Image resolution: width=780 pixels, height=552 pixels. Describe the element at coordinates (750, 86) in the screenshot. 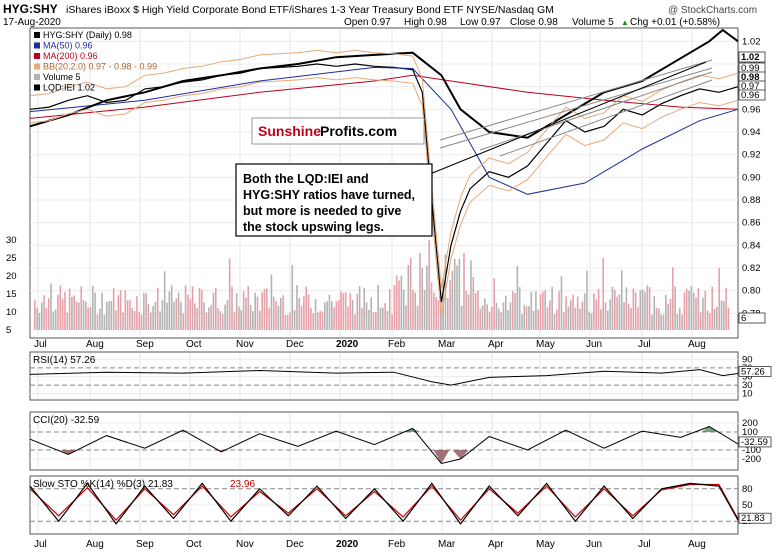

I see `last-value-label: 0.97` at that location.